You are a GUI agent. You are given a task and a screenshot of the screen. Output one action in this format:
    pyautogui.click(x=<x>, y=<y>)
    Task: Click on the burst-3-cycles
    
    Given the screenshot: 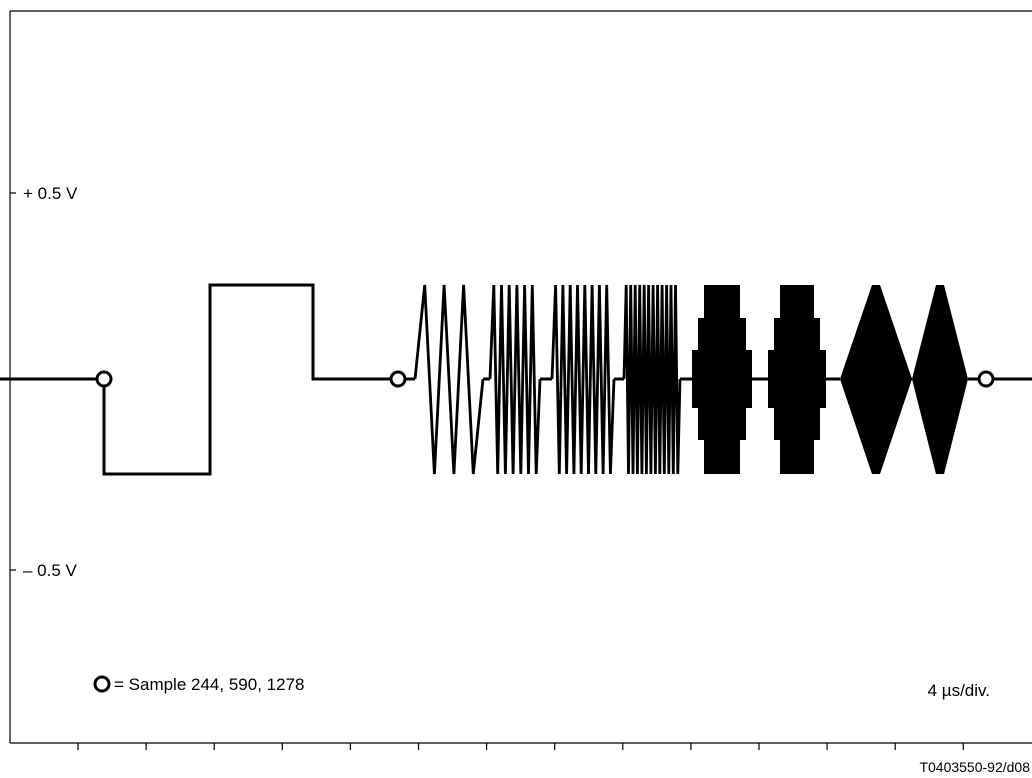 What is the action you would take?
    pyautogui.click(x=449, y=379)
    